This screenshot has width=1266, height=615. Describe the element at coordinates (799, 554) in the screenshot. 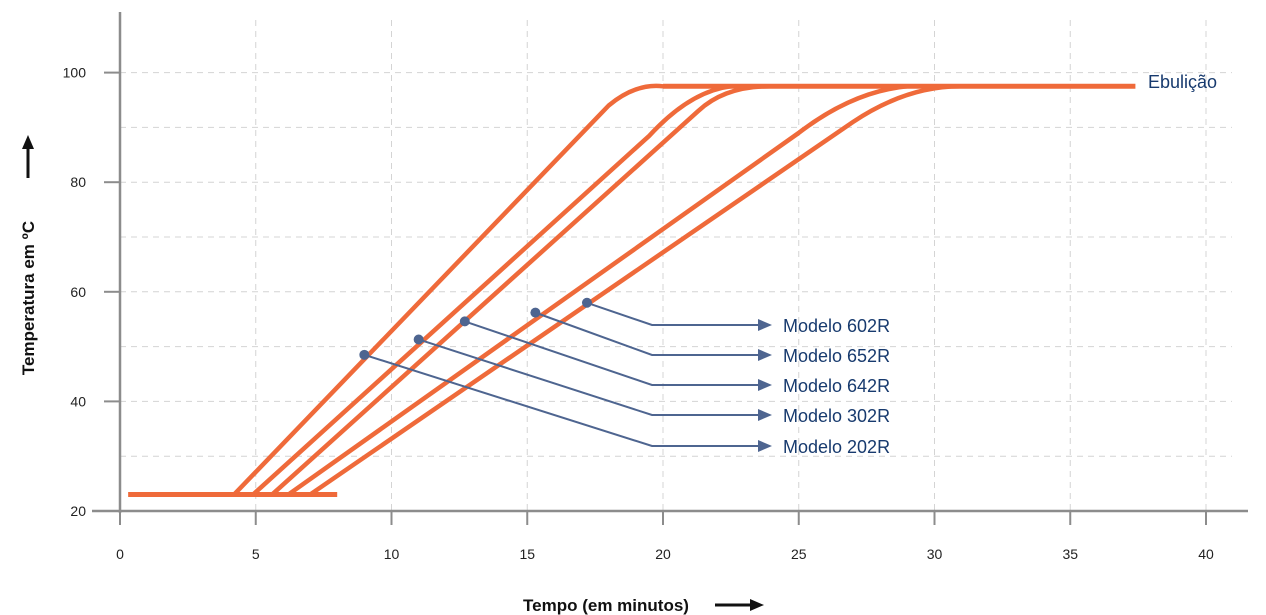

I see `x-tick-label: 25` at that location.